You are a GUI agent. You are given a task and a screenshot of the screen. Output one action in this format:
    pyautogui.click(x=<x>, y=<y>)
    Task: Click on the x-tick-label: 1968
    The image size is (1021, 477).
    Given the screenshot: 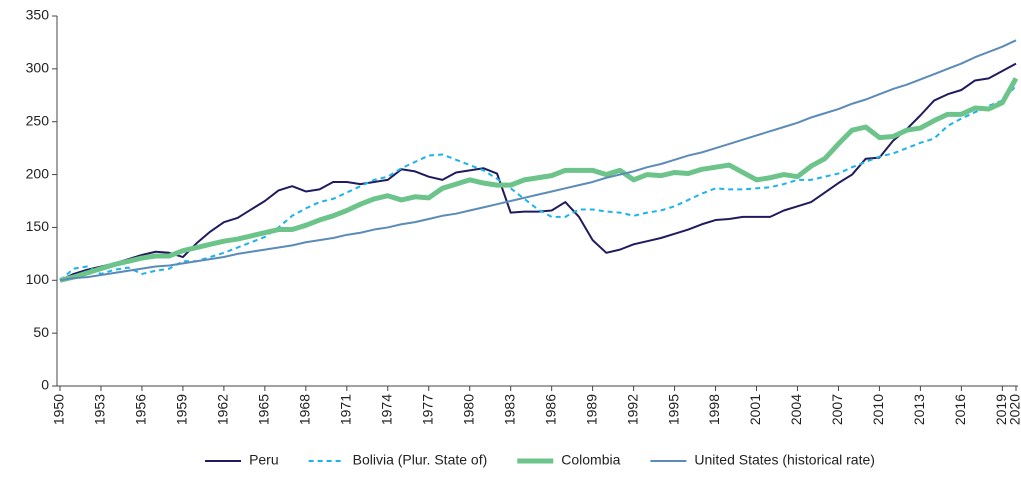 What is the action you would take?
    pyautogui.click(x=305, y=409)
    